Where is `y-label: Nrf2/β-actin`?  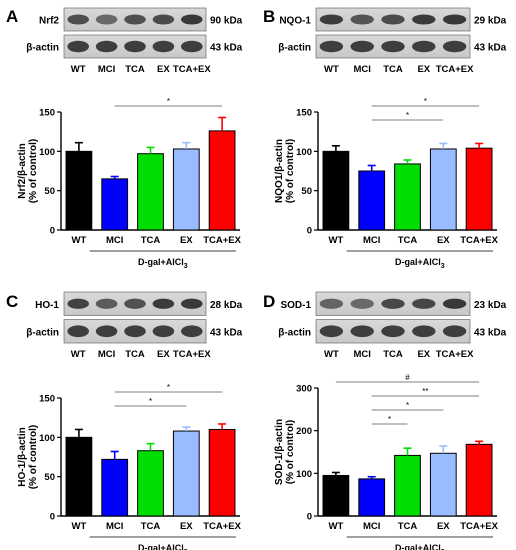
y-label: Nrf2/β-actin is located at coordinates (22, 171).